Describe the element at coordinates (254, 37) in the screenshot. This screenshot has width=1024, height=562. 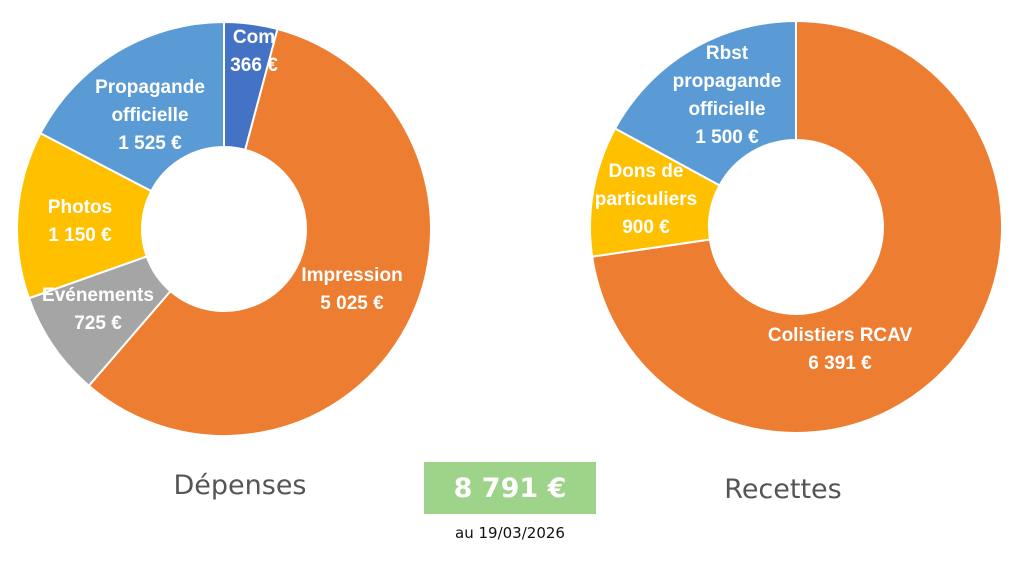
I see `depenses-slice-0-label-line-0: Com` at that location.